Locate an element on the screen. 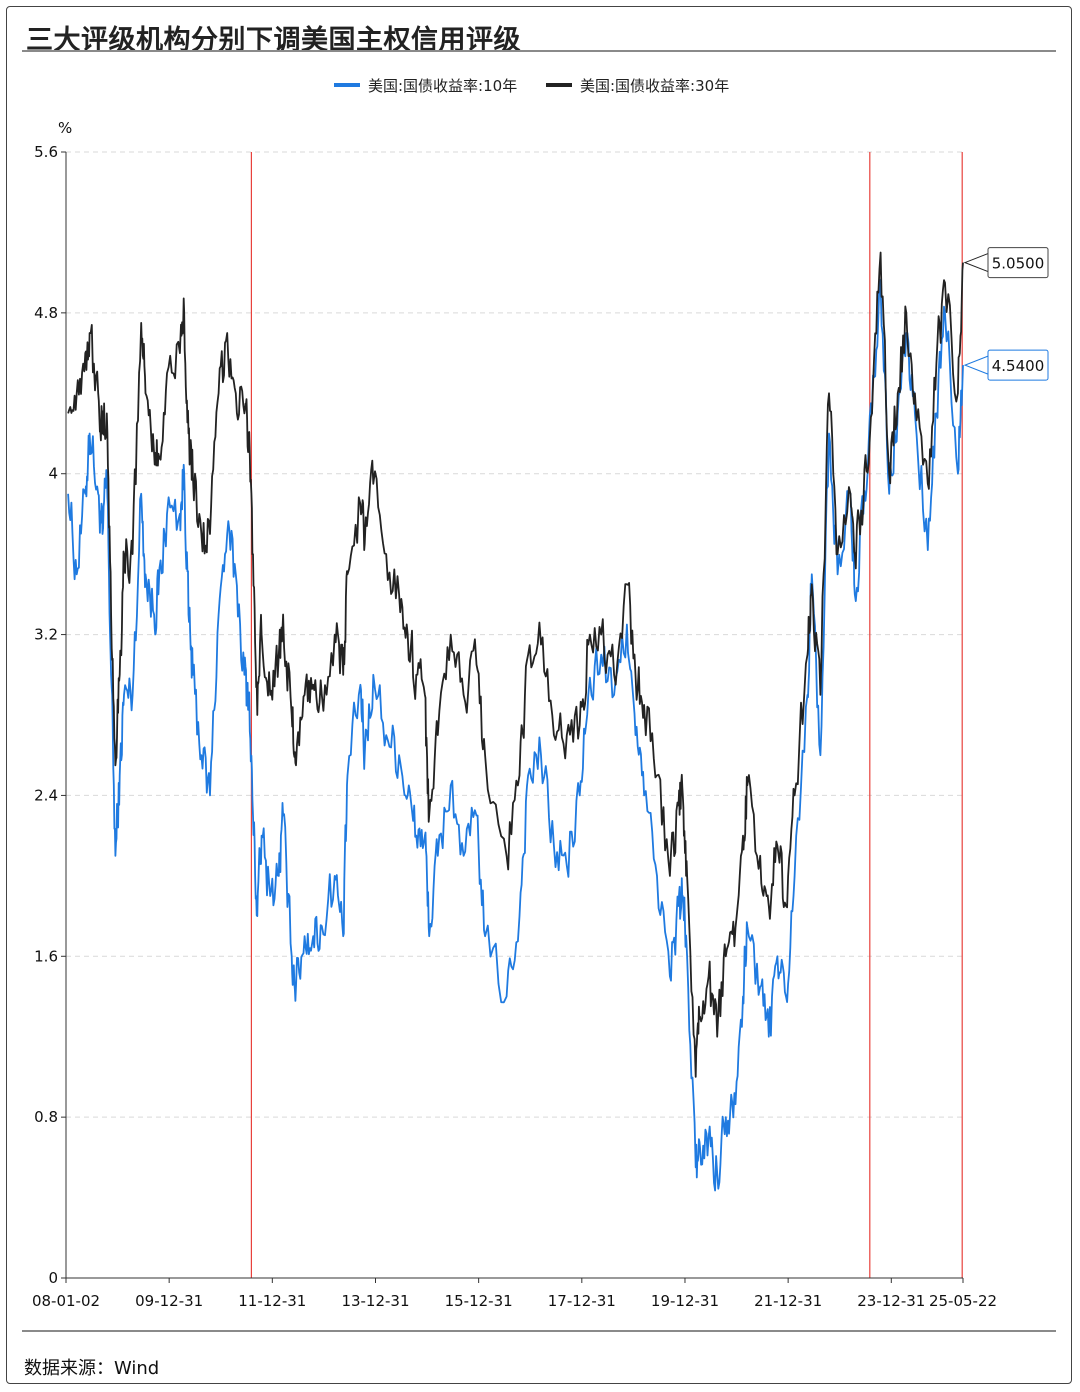 The height and width of the screenshot is (1392, 1080). y-tick-label: 0.8 is located at coordinates (46, 1117).